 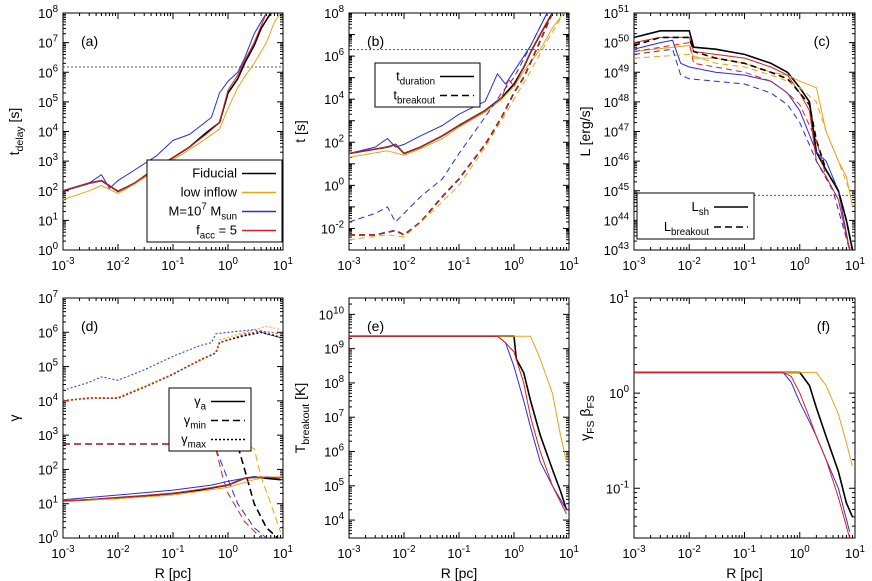 What do you see at coordinates (216, 232) in the screenshot?
I see `legend-label: facc = 5` at bounding box center [216, 232].